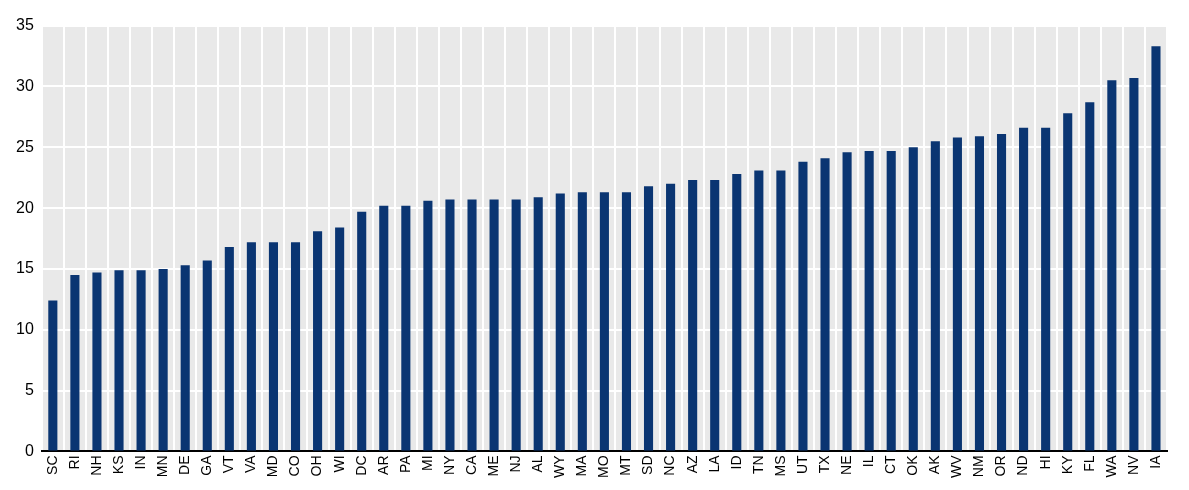  I want to click on x-tick-label: KS, so click(117, 465).